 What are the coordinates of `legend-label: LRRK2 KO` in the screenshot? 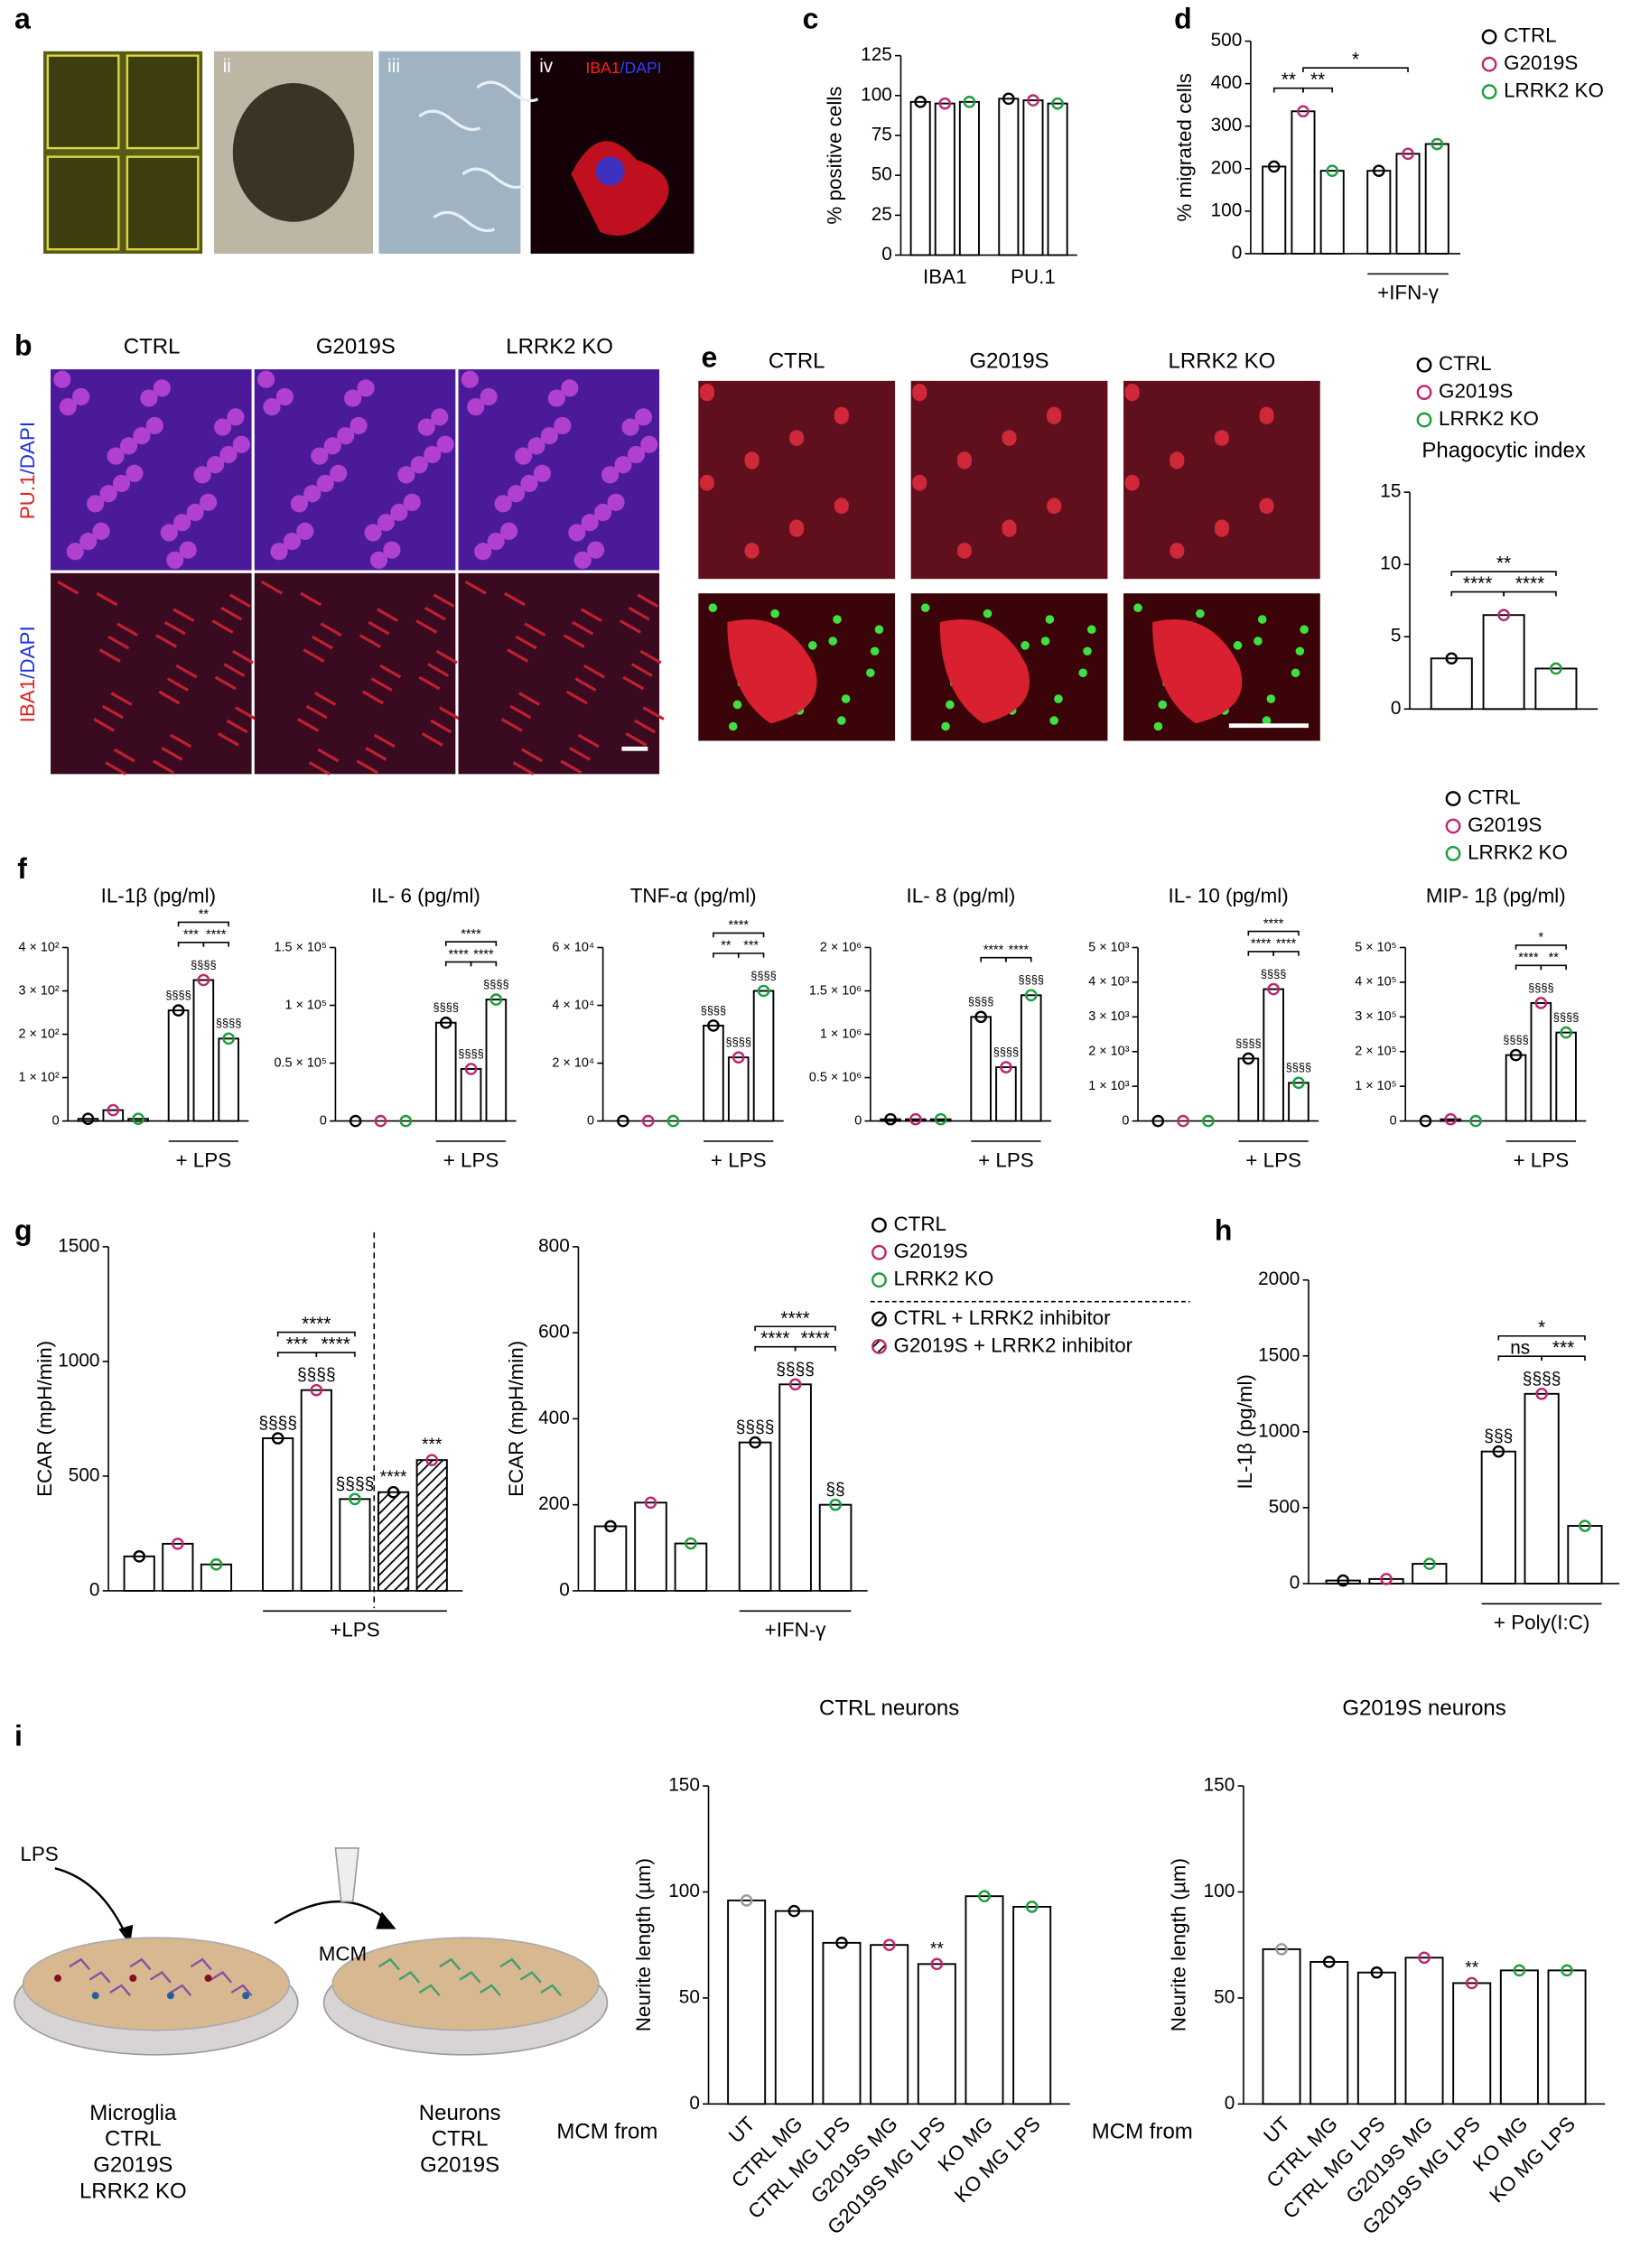 It's located at (943, 1279).